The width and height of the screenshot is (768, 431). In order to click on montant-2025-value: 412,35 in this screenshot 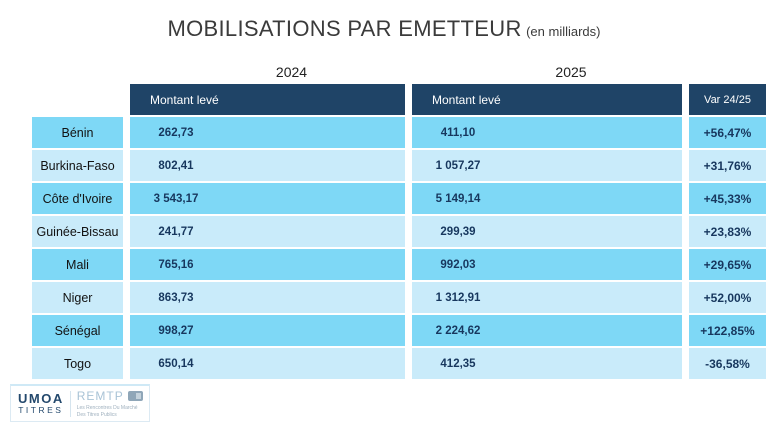, I will do `click(458, 363)`.